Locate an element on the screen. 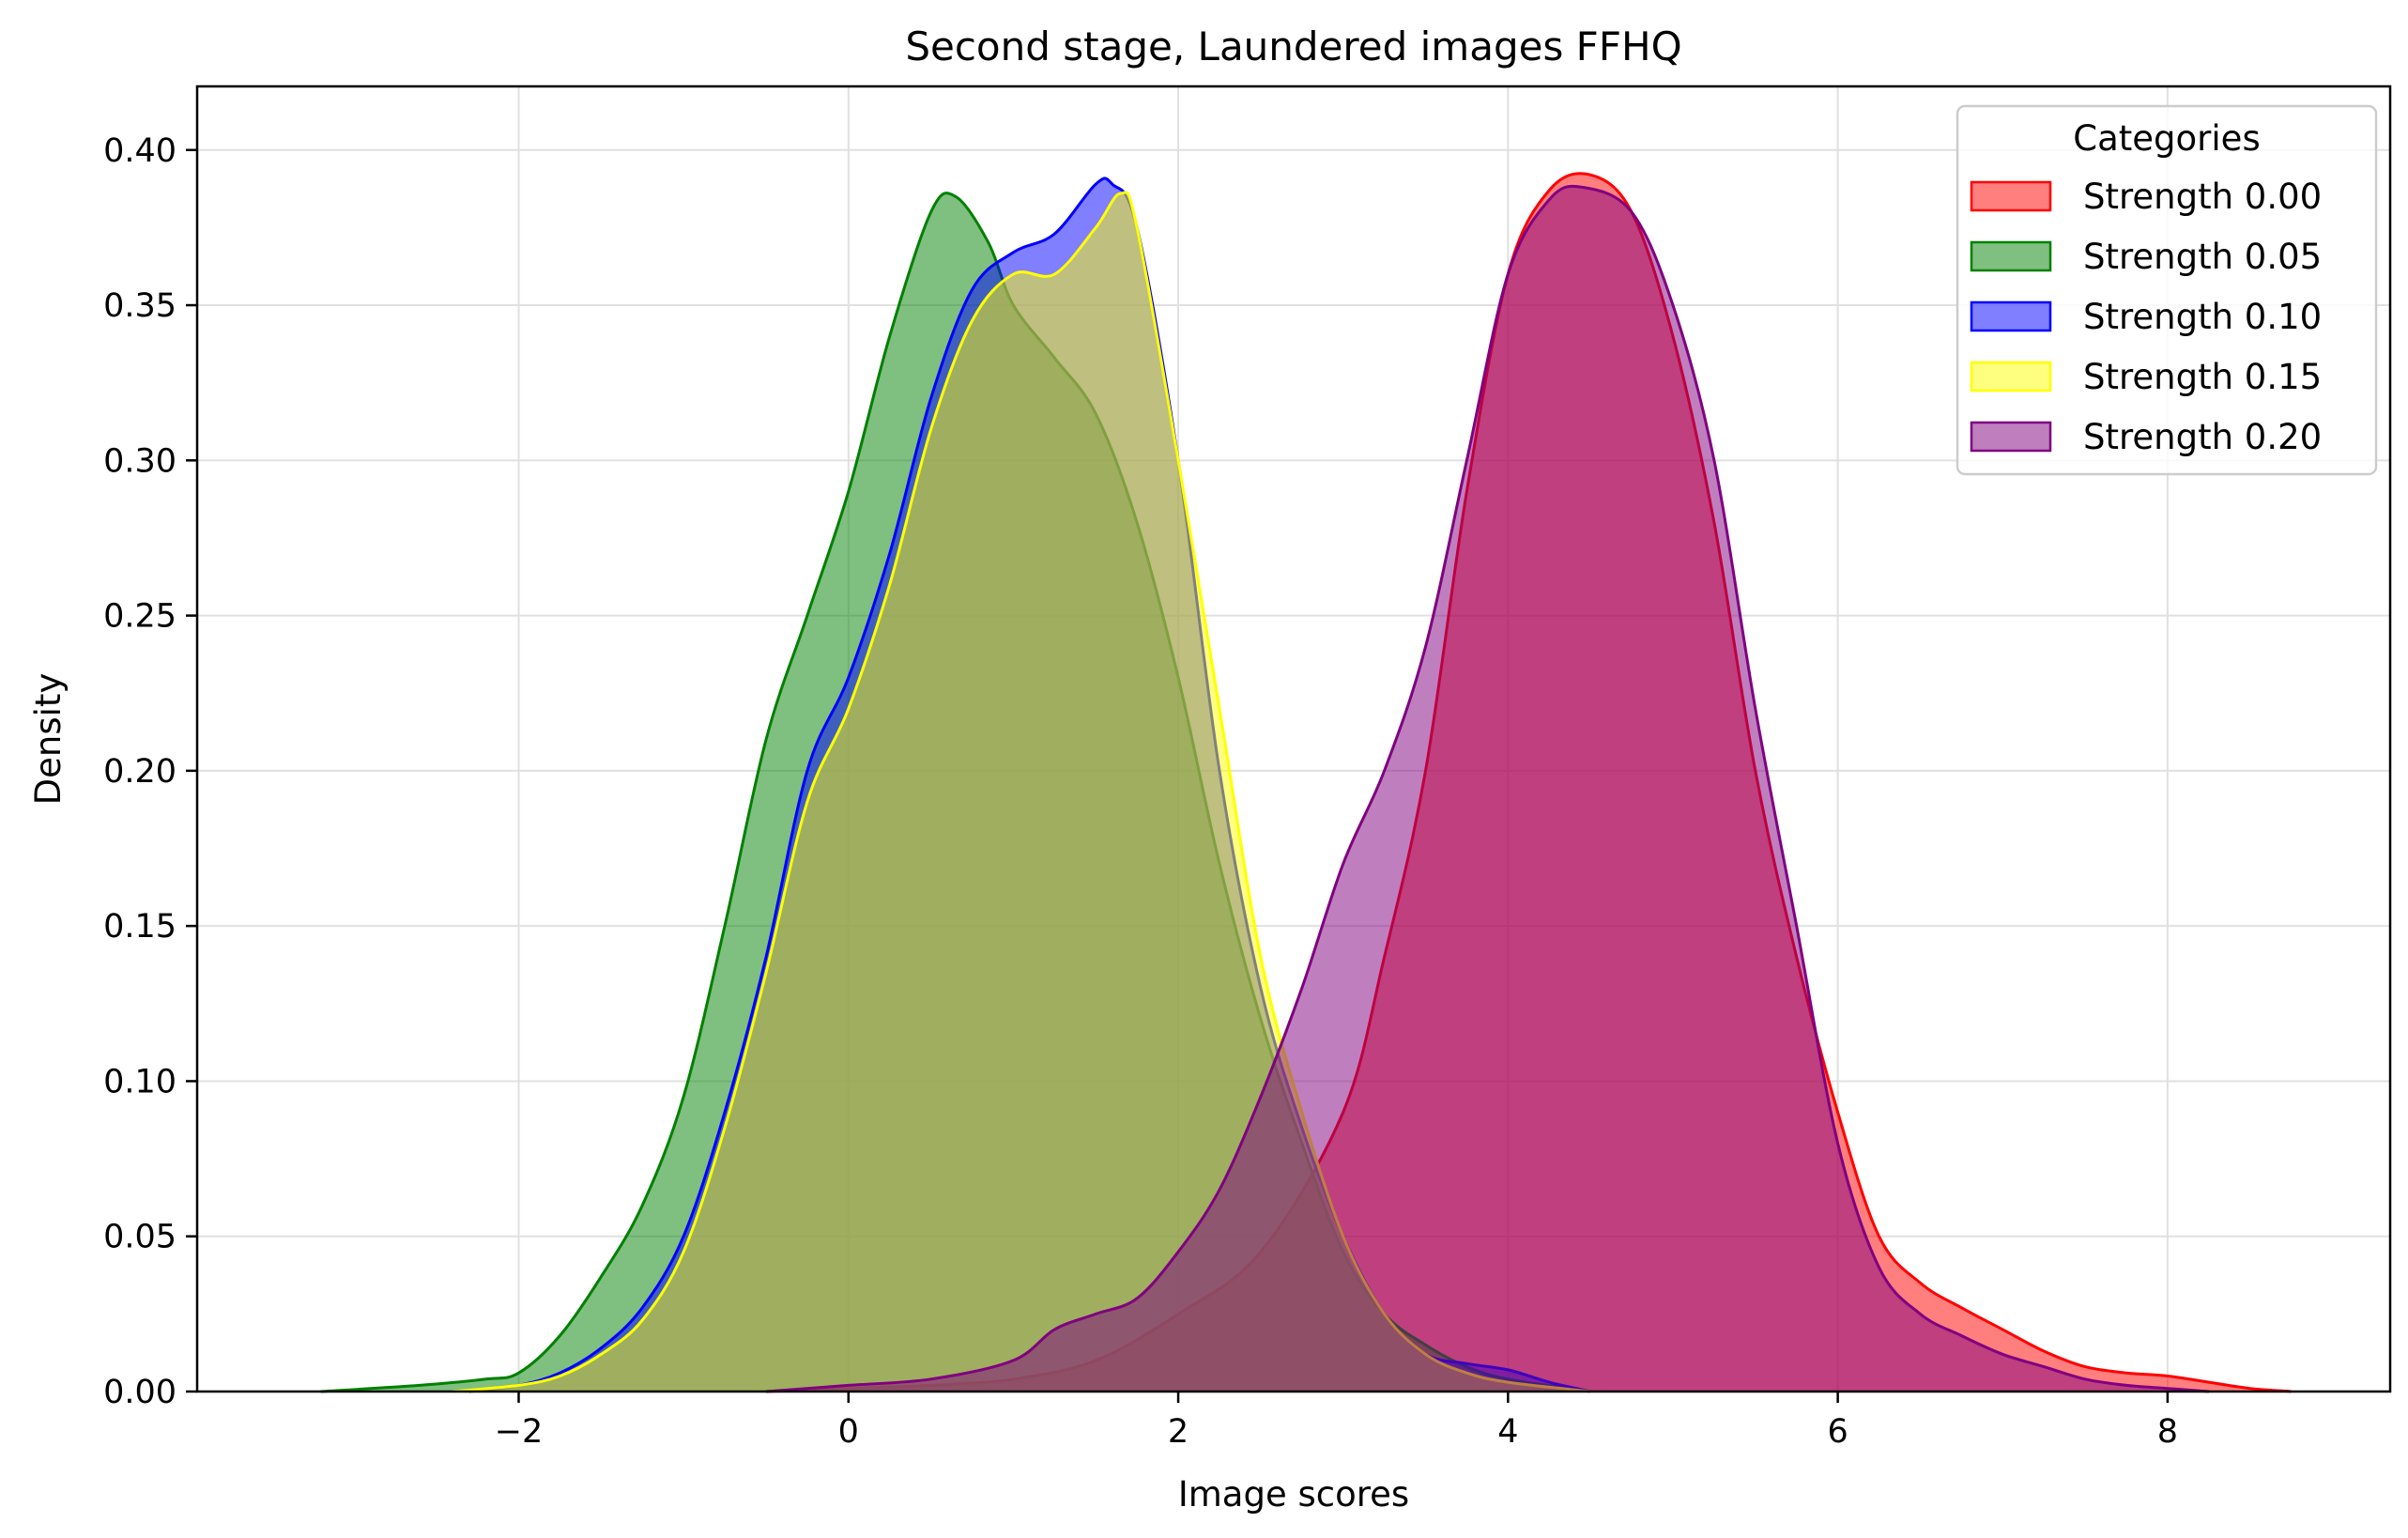  y-tick-label: 0.35 is located at coordinates (140, 306).